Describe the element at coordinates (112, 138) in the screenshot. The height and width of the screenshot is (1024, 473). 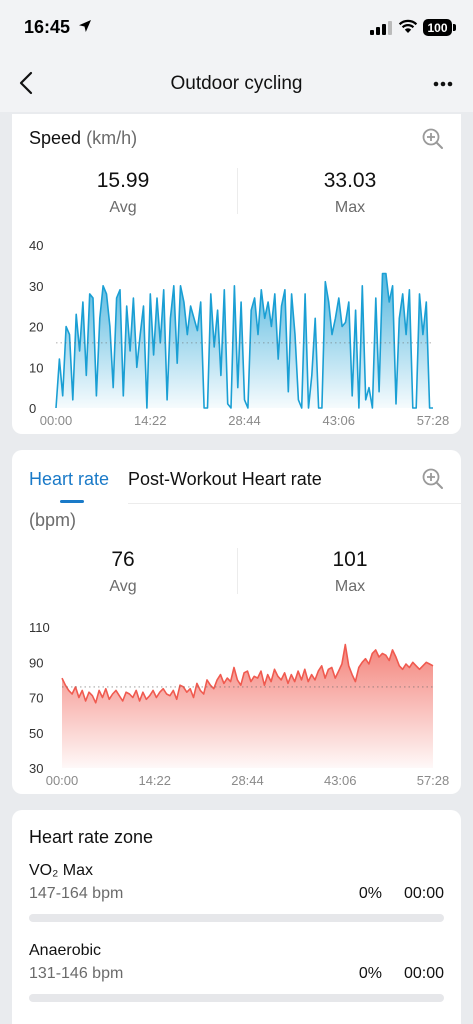
I see `speed-unit: (km/h)` at that location.